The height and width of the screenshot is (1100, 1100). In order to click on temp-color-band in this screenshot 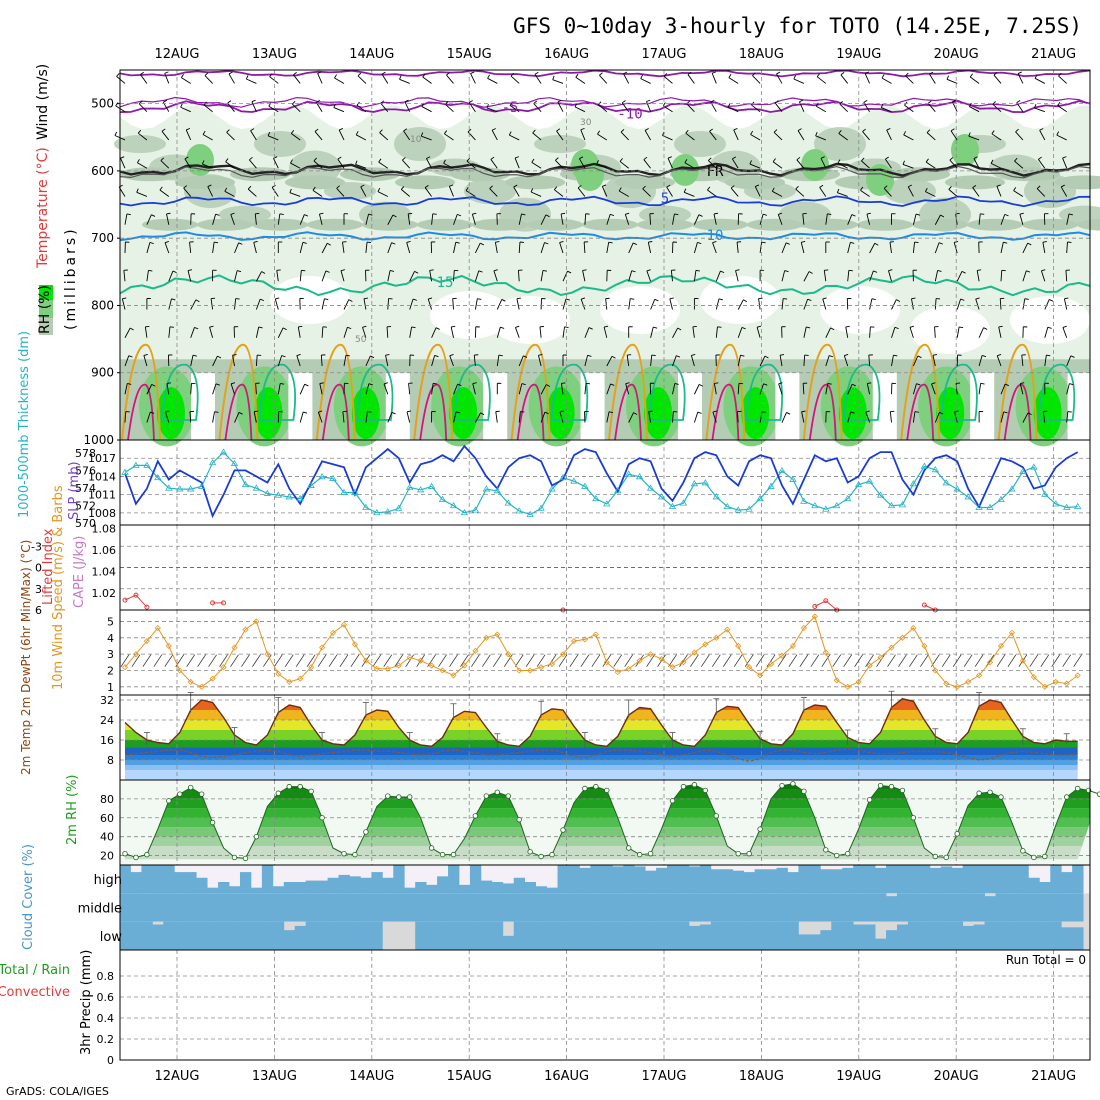, I will do `click(601, 767)`.